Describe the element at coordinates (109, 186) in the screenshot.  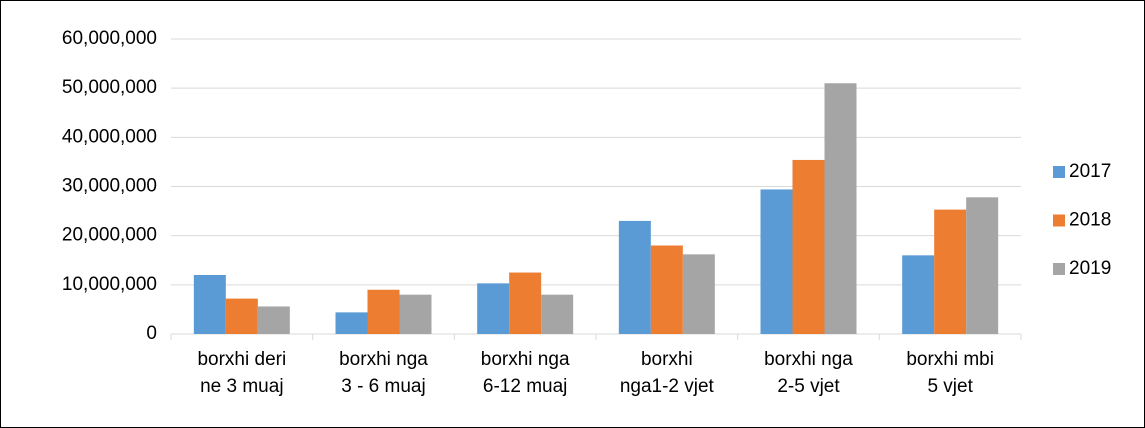
I see `y-tick-label: 30,000,000` at that location.